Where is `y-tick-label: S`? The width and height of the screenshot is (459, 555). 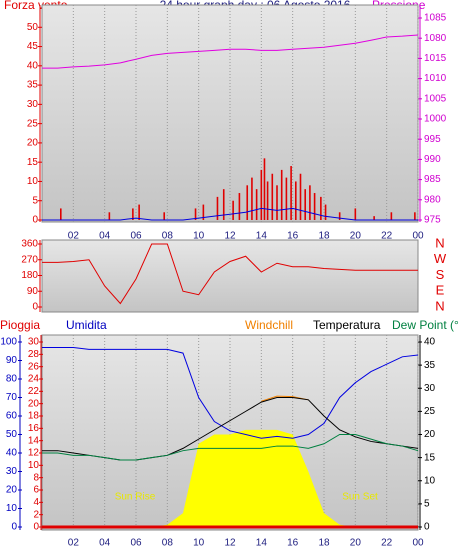 y-tick-label: S is located at coordinates (440, 274).